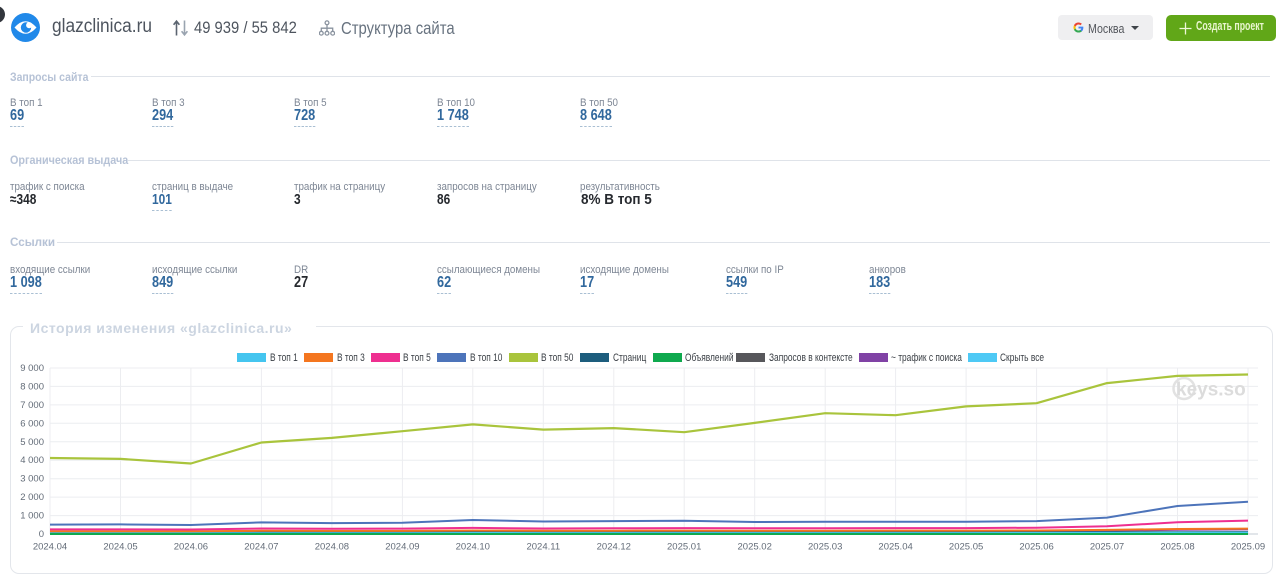 The height and width of the screenshot is (577, 1280). Describe the element at coordinates (895, 547) in the screenshot. I see `svg-text: 2025.04` at that location.